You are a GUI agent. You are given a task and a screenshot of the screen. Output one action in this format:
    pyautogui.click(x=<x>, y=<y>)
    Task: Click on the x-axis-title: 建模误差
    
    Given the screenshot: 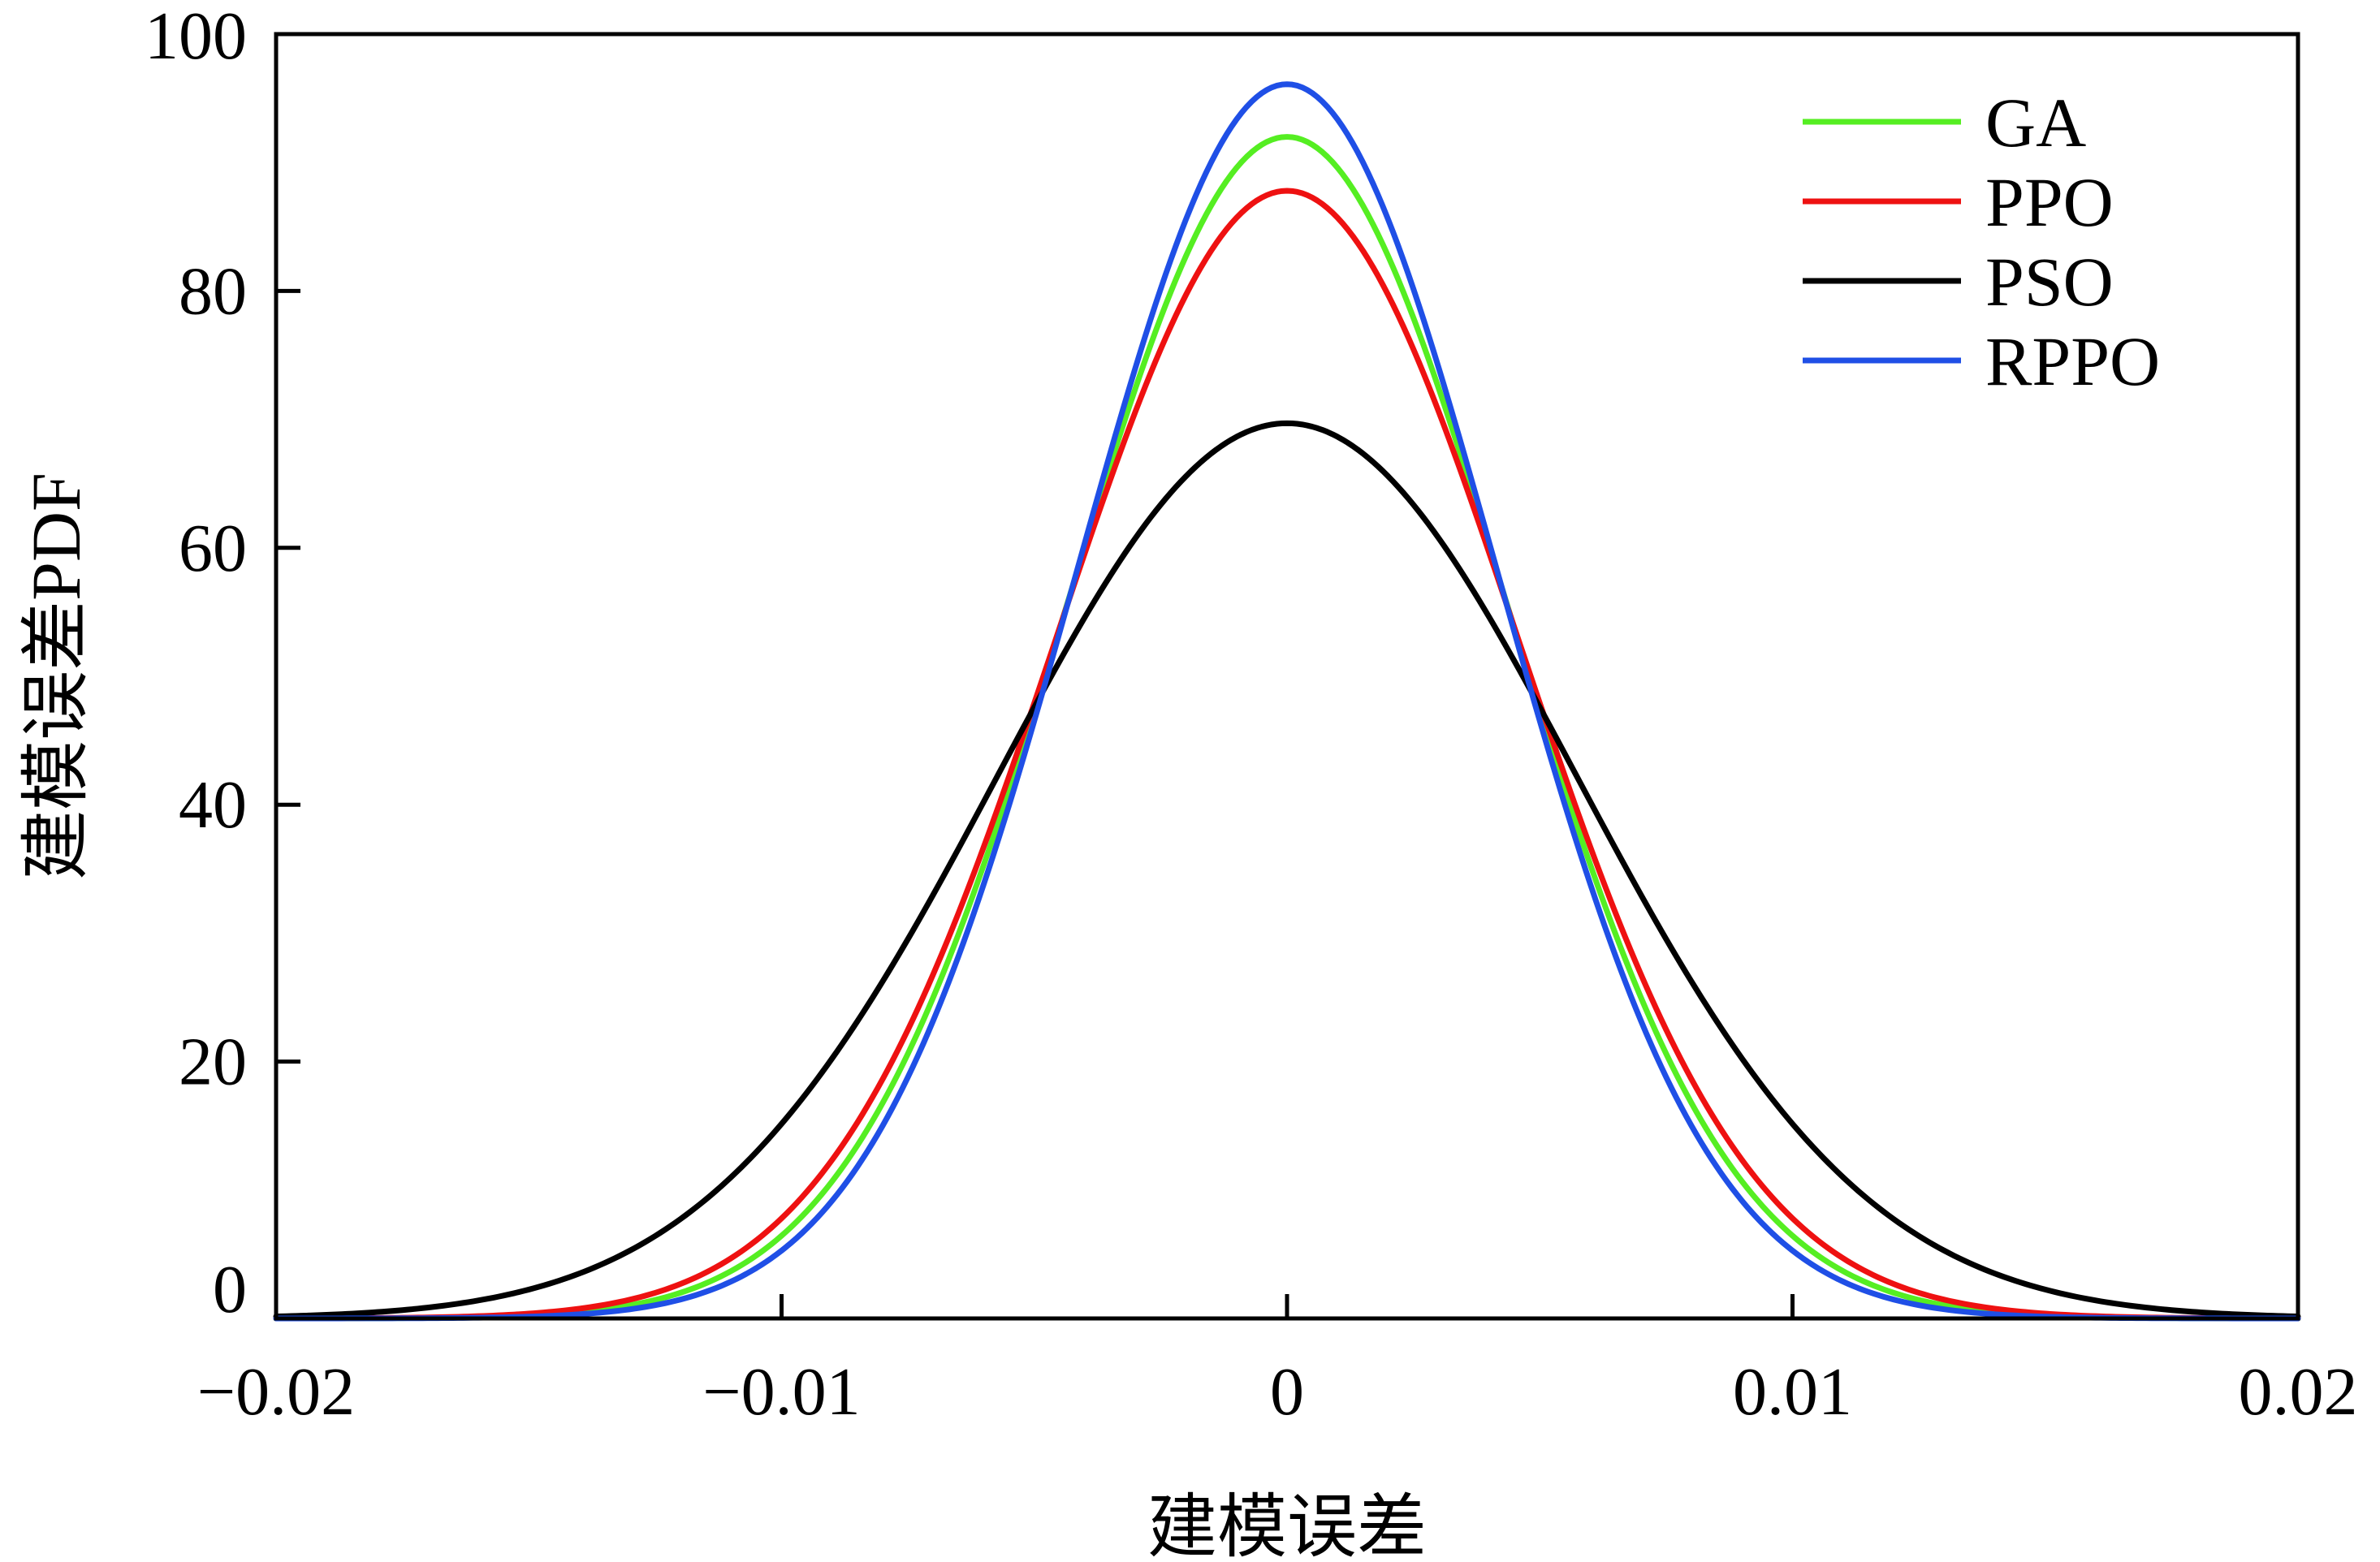 What is the action you would take?
    pyautogui.click(x=1287, y=1525)
    